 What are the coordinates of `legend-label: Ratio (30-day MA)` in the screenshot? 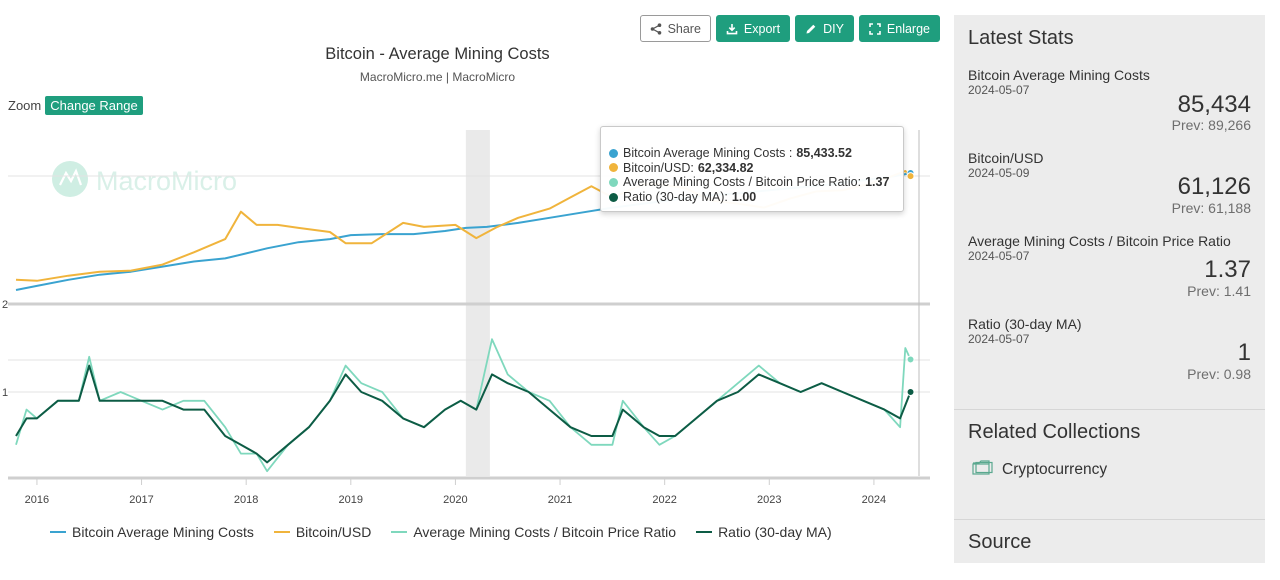 It's located at (775, 532).